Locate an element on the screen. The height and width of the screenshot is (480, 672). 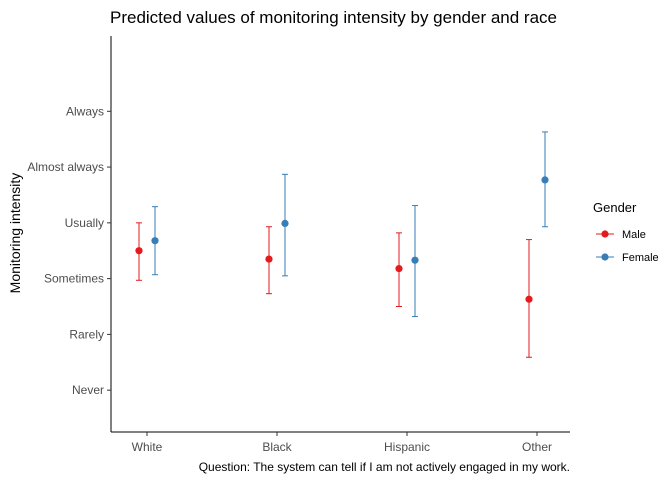
y-axis-title: Monitoring intensity is located at coordinates (15, 233).